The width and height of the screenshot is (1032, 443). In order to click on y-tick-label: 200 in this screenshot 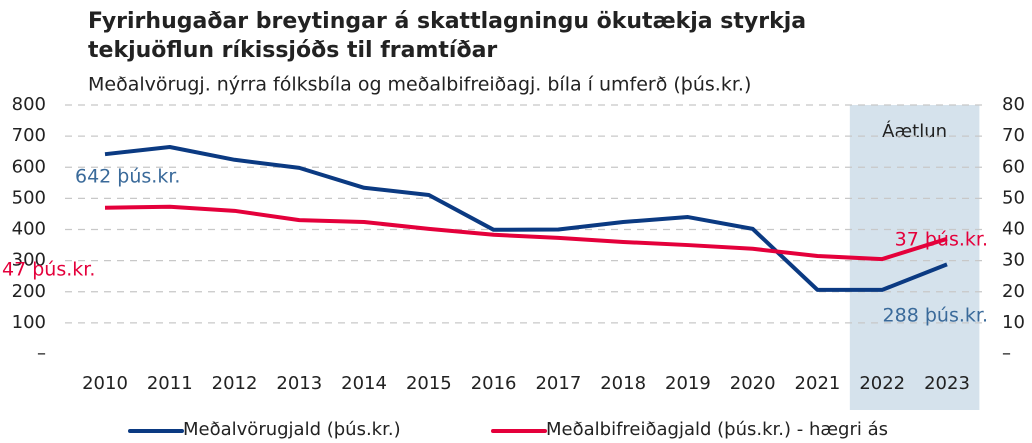, I will do `click(29, 291)`.